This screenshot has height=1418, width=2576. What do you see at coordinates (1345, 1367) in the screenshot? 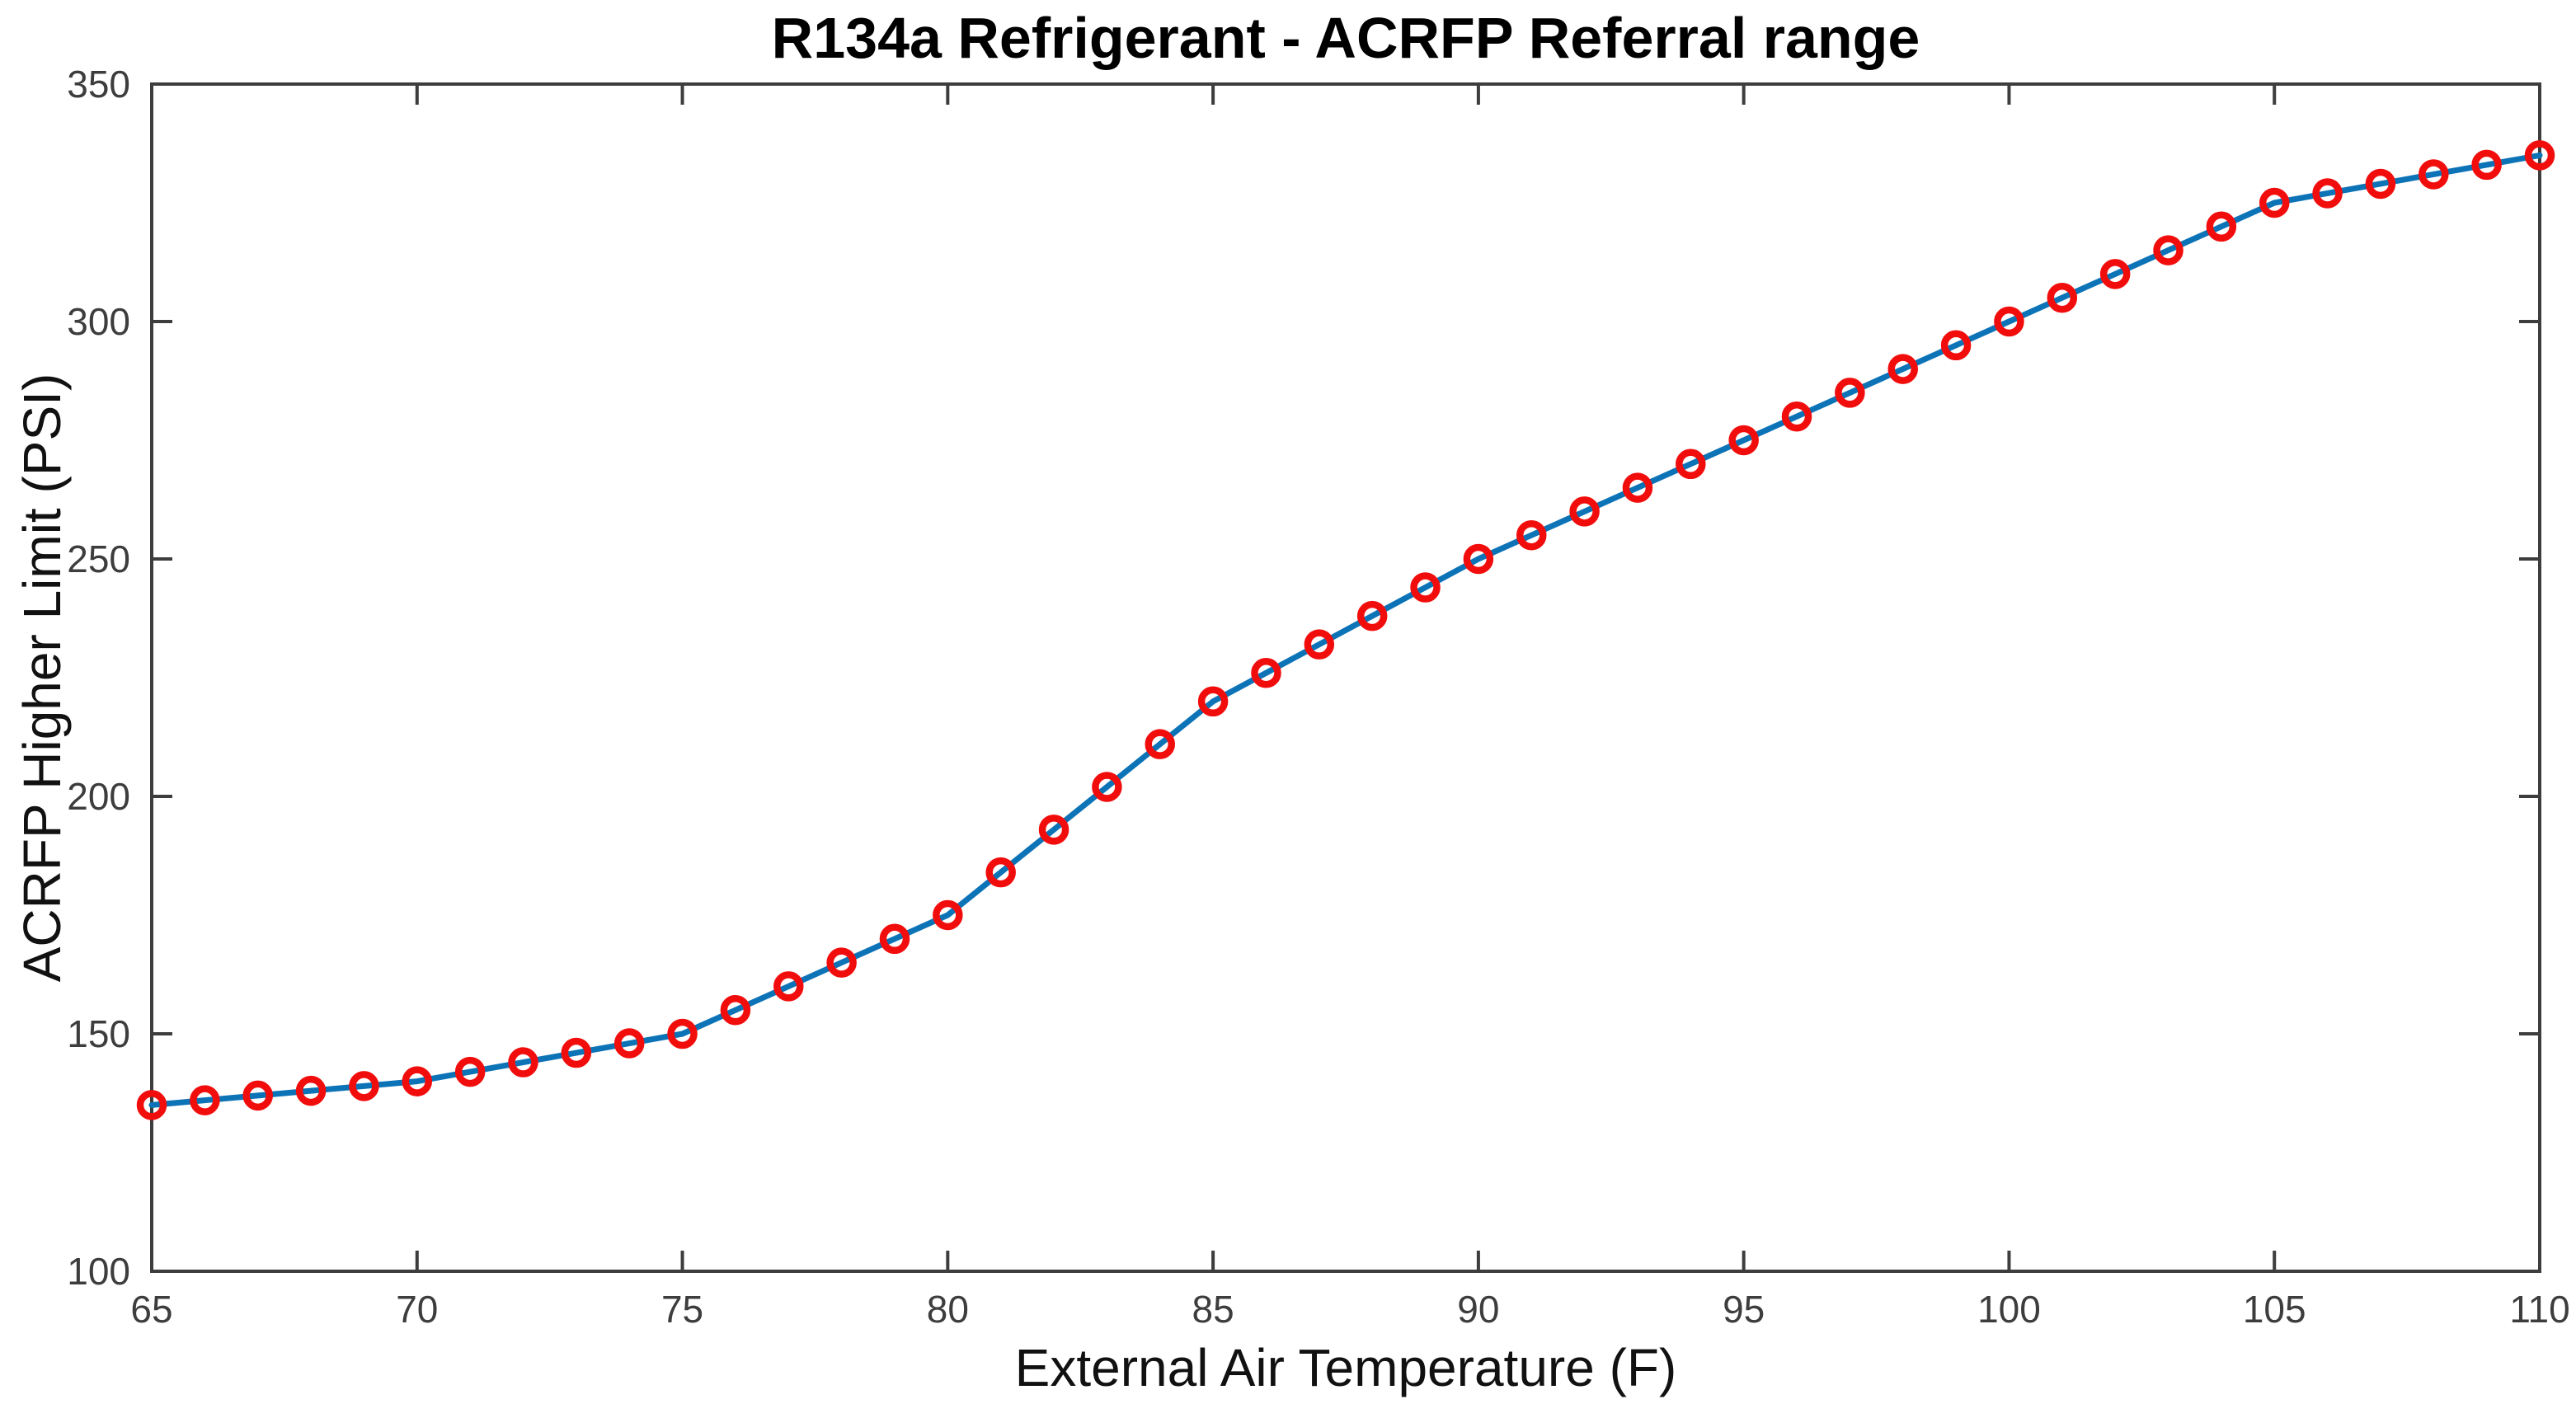
I see `x-axis-label: External Air Temperature (F)` at bounding box center [1345, 1367].